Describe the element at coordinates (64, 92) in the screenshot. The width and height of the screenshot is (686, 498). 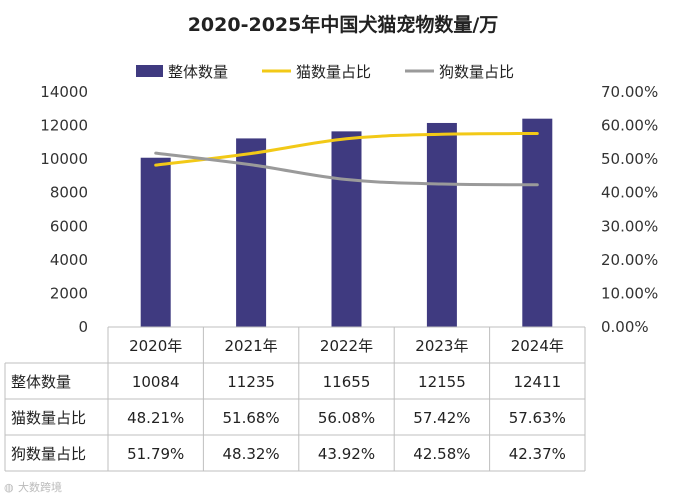
I see `y-left-tick-7: 14000` at that location.